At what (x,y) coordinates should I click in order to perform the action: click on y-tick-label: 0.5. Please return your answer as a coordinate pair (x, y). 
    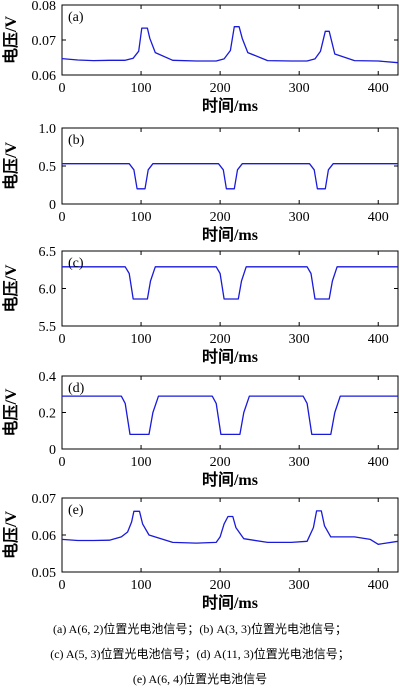
    Looking at the image, I should click on (48, 167).